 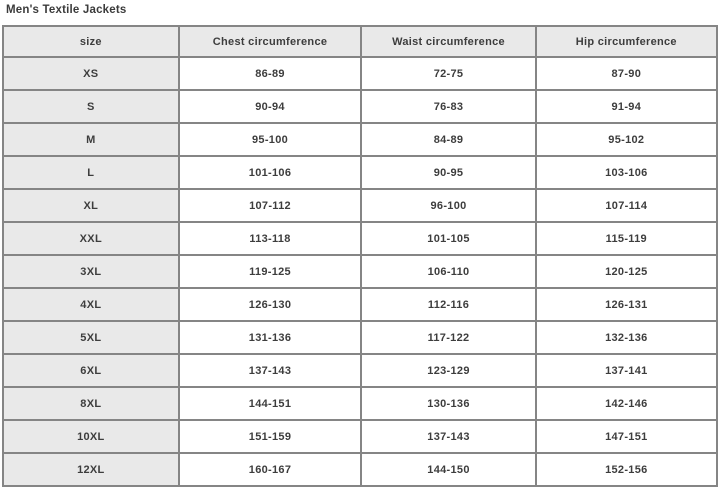 What do you see at coordinates (91, 139) in the screenshot?
I see `size-cell: M` at bounding box center [91, 139].